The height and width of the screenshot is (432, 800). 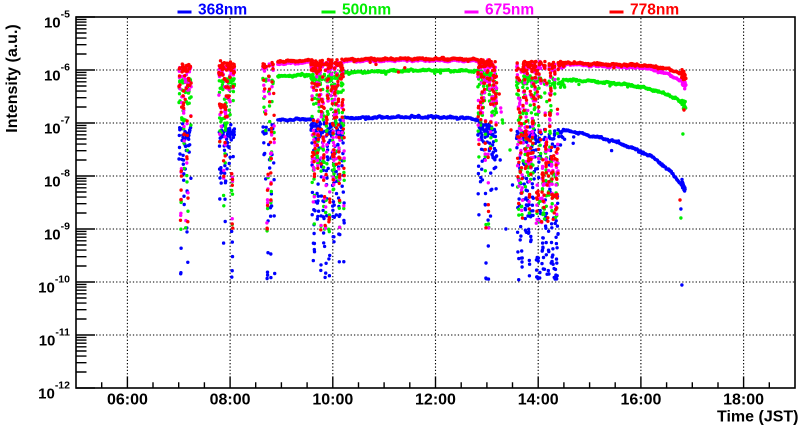 I want to click on svg-text: 08:00, so click(x=230, y=400).